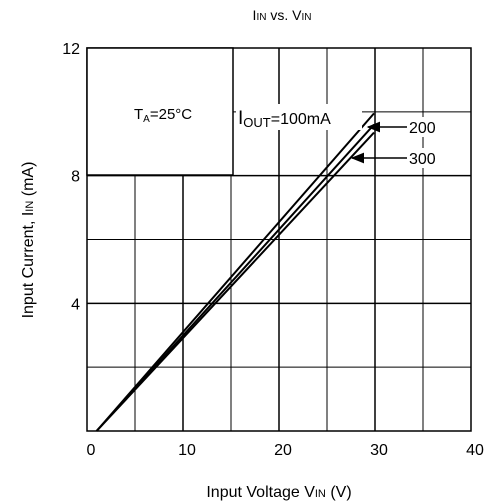  What do you see at coordinates (28, 265) in the screenshot?
I see `y-axis-label-main: Input Current, I` at bounding box center [28, 265].